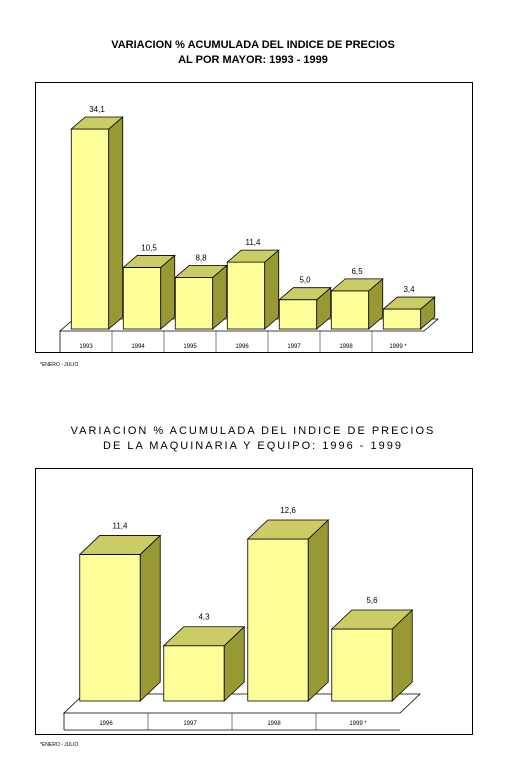  Describe the element at coordinates (97, 109) in the screenshot. I see `chart1-value-label: 34,1` at that location.